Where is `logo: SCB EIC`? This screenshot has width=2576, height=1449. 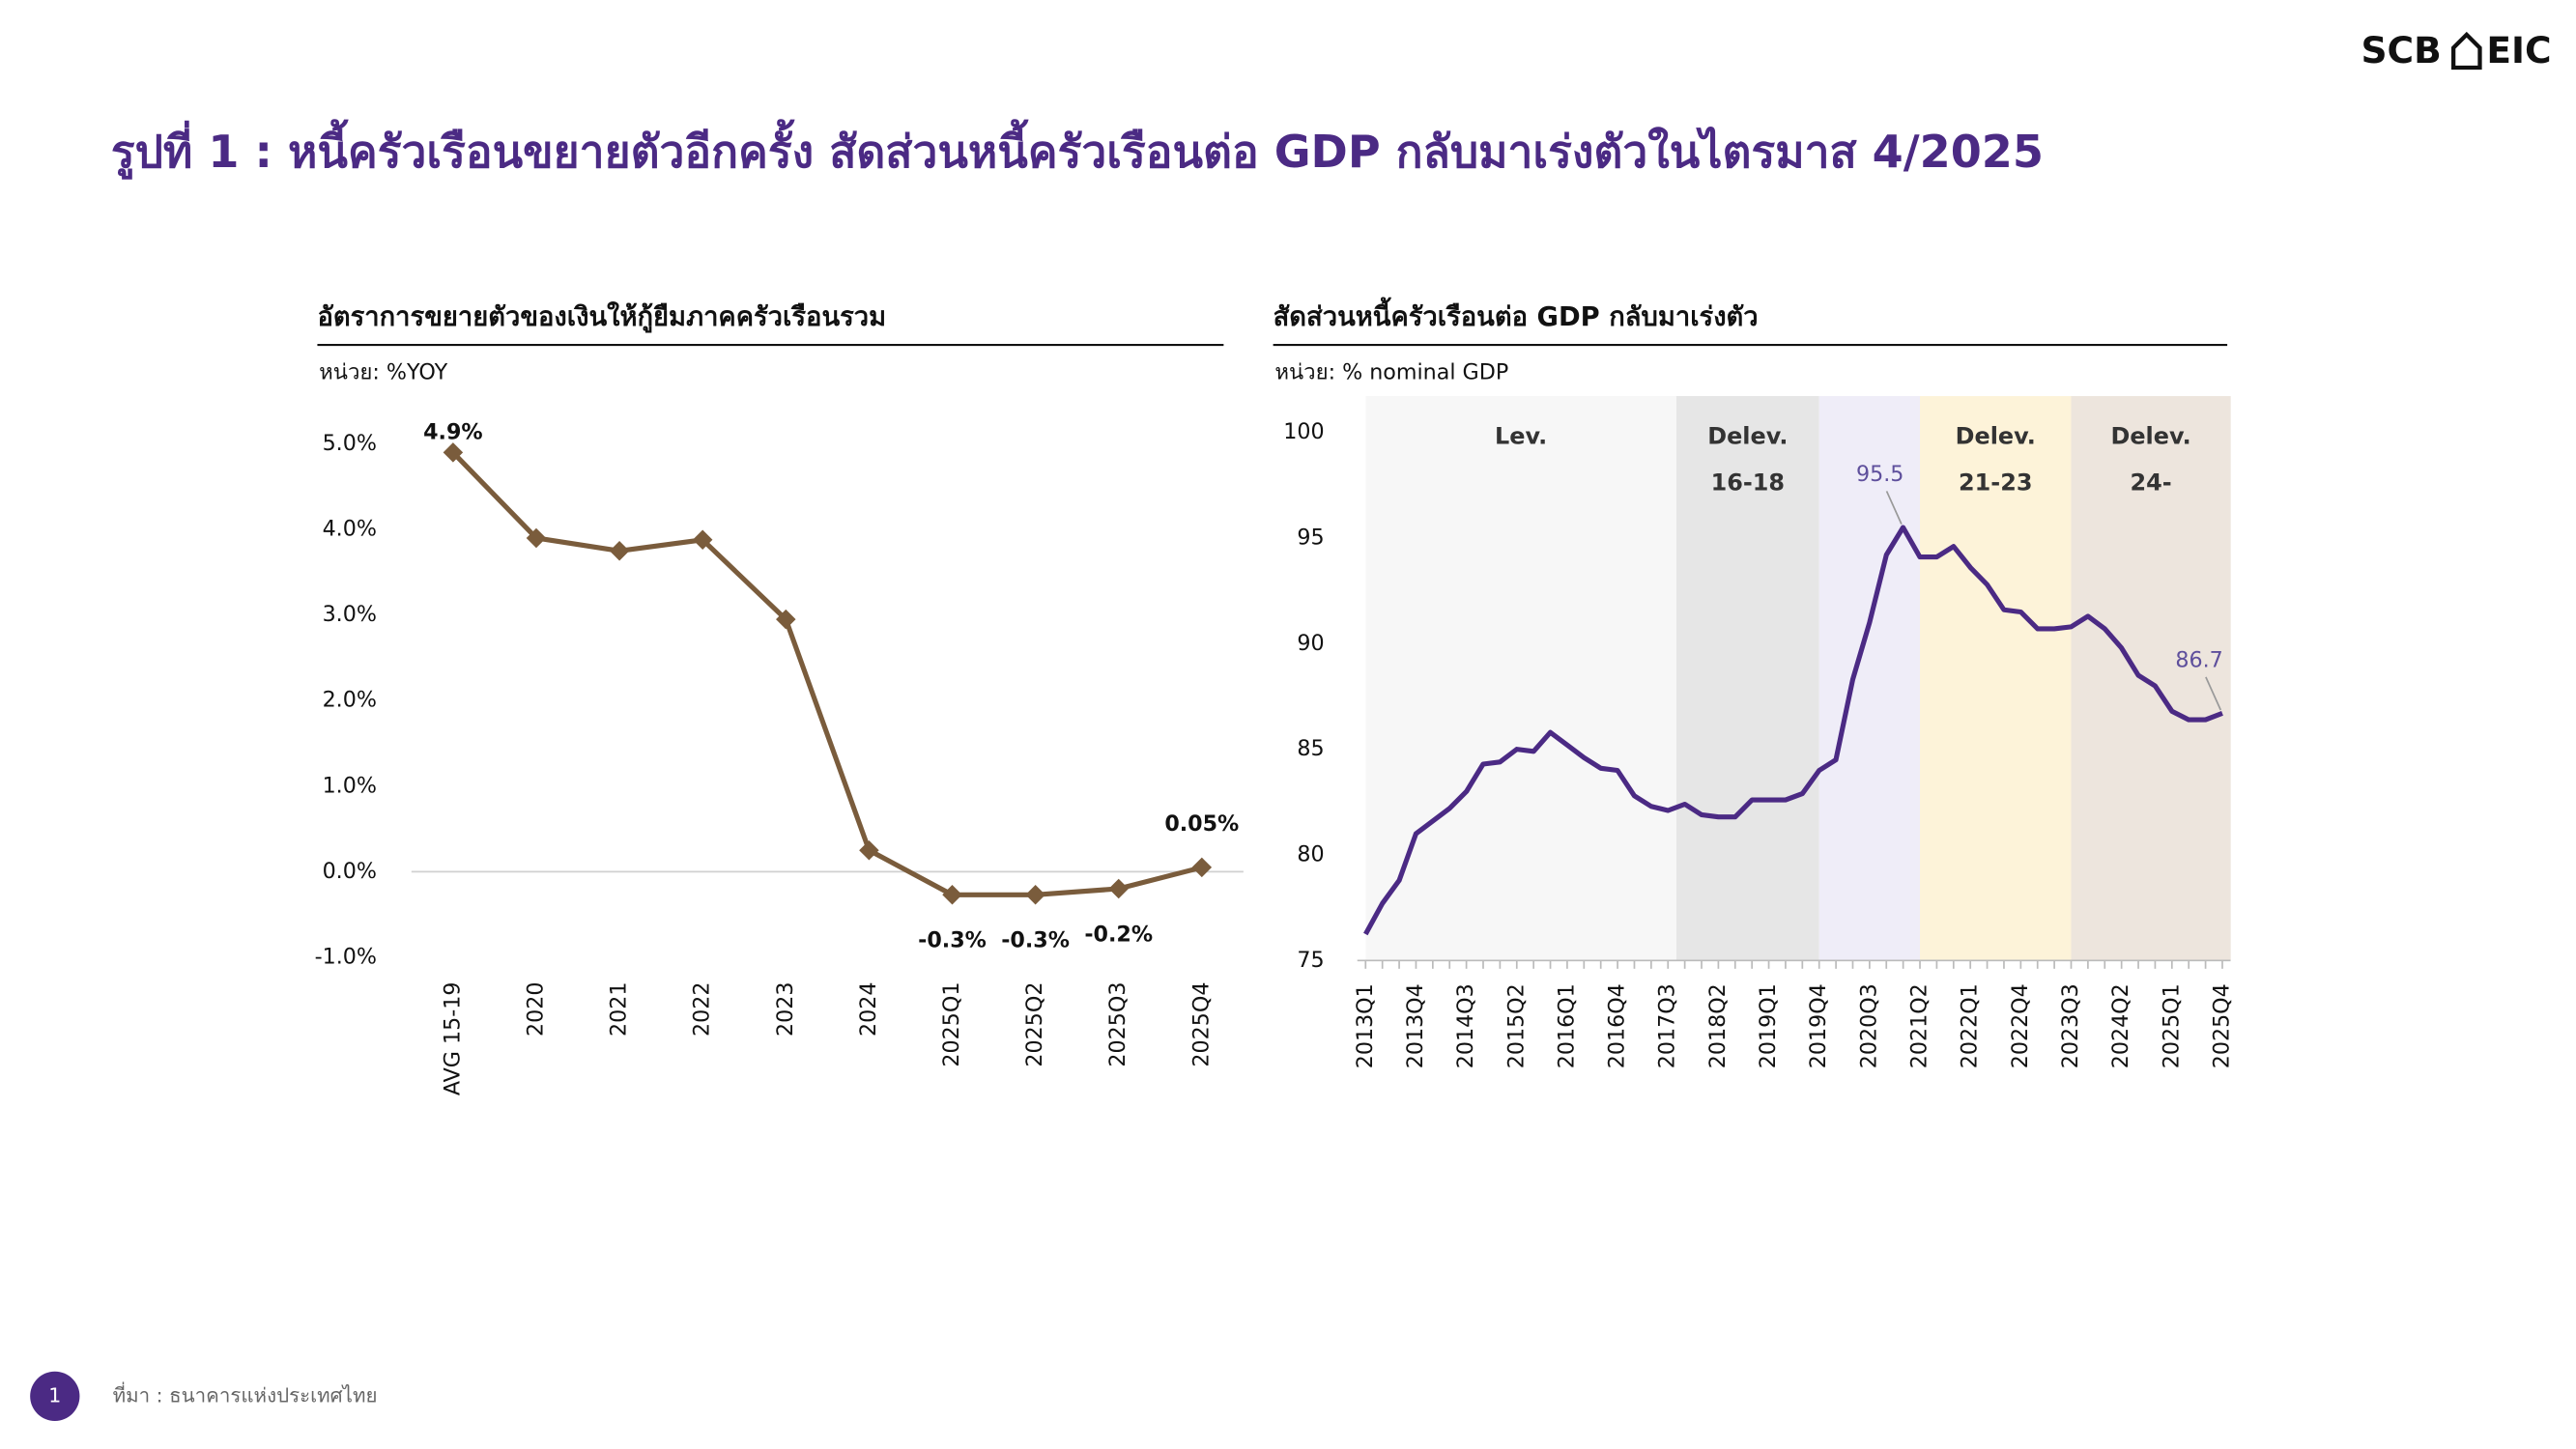 logo: SCB EIC is located at coordinates (2456, 50).